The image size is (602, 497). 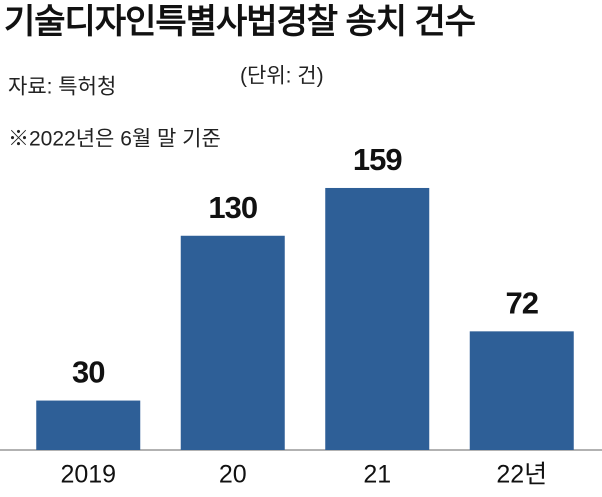 What do you see at coordinates (232, 207) in the screenshot?
I see `value-label: 130` at bounding box center [232, 207].